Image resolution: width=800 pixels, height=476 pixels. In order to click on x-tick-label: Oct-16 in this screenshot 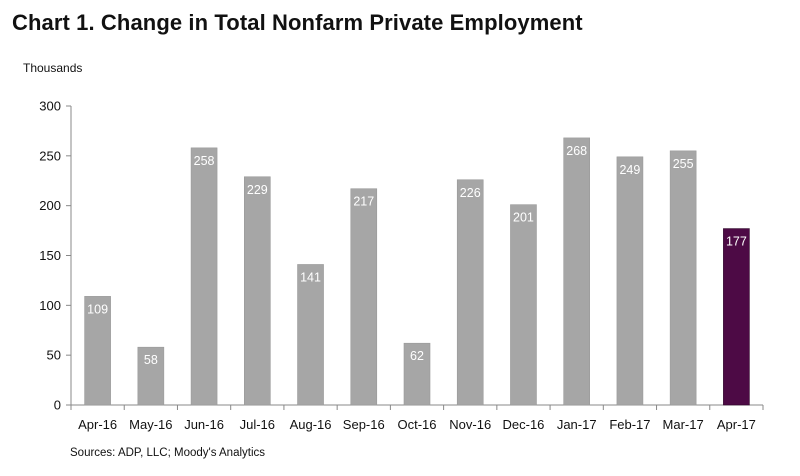, I will do `click(416, 424)`.